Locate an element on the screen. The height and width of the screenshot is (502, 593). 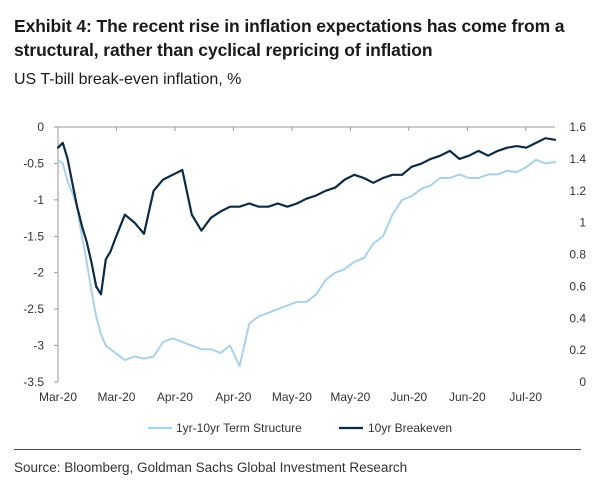
x-tick-label: Jul-20 is located at coordinates (525, 397).